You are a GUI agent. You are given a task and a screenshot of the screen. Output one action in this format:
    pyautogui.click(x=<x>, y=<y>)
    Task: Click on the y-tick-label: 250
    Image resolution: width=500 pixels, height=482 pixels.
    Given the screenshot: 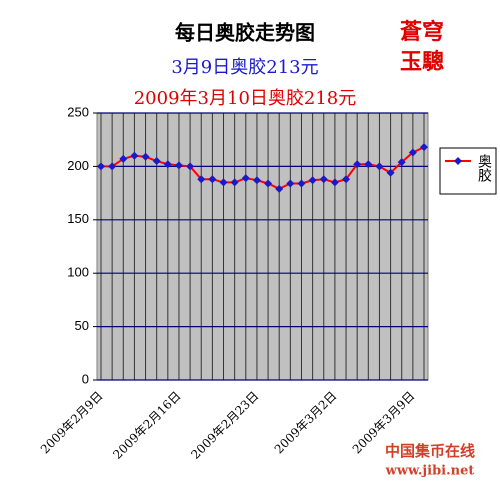 What is the action you would take?
    pyautogui.click(x=78, y=111)
    